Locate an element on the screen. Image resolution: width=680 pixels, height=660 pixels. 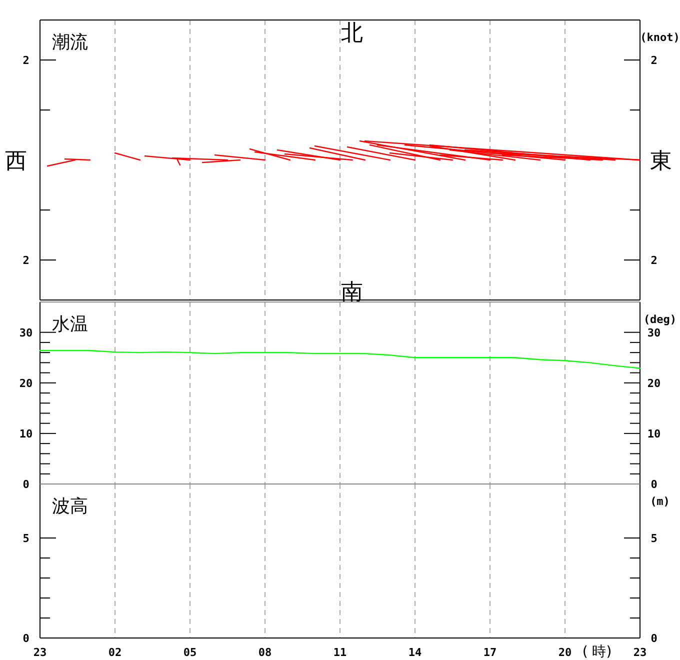
y-tick-label: 5 is located at coordinates (26, 538).